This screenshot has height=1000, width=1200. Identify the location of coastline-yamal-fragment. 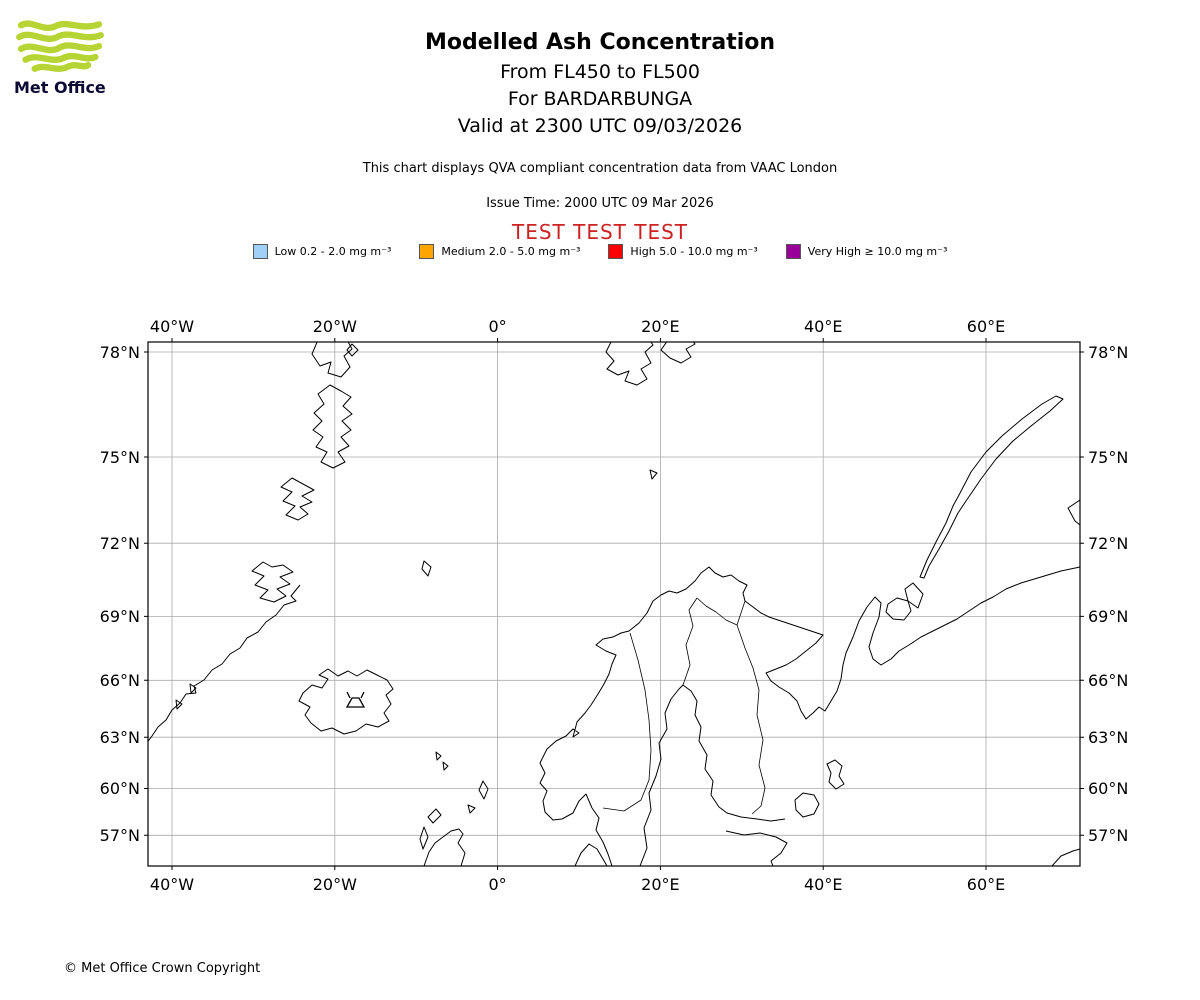
(1073, 512).